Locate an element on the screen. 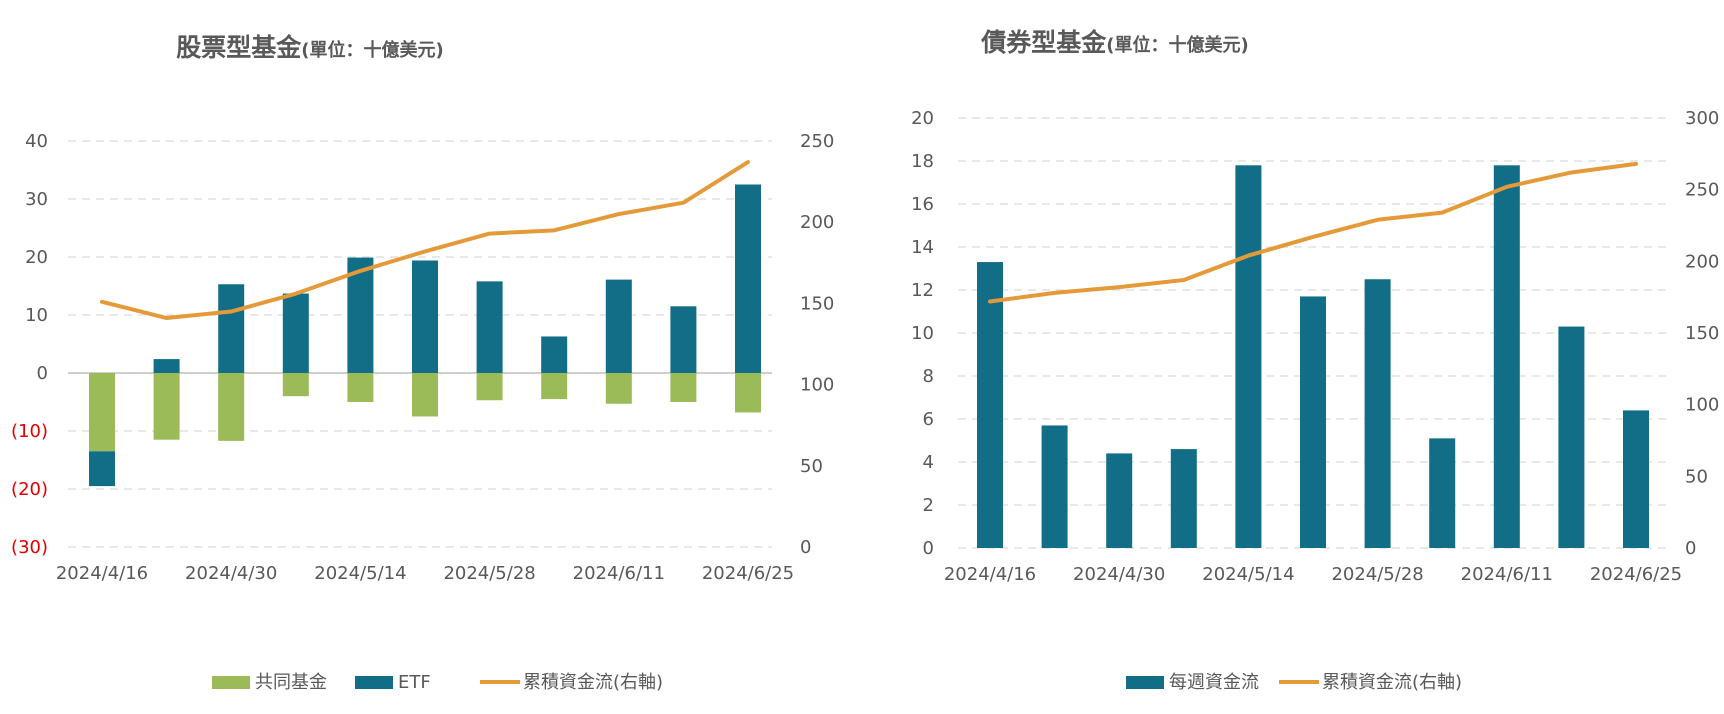 Image resolution: width=1724 pixels, height=714 pixels. y-tick-label: 16 is located at coordinates (922, 204).